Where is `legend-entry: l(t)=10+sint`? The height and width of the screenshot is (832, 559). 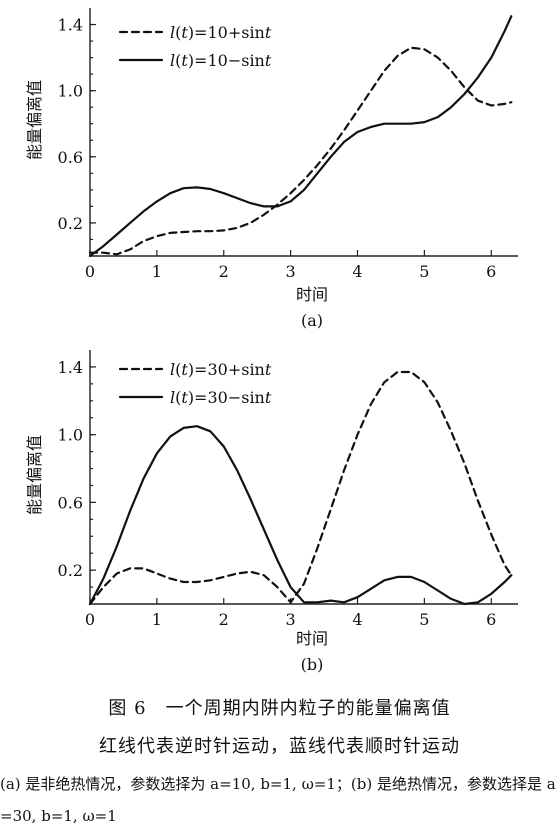
legend-entry: l(t)=10+sint is located at coordinates (221, 32).